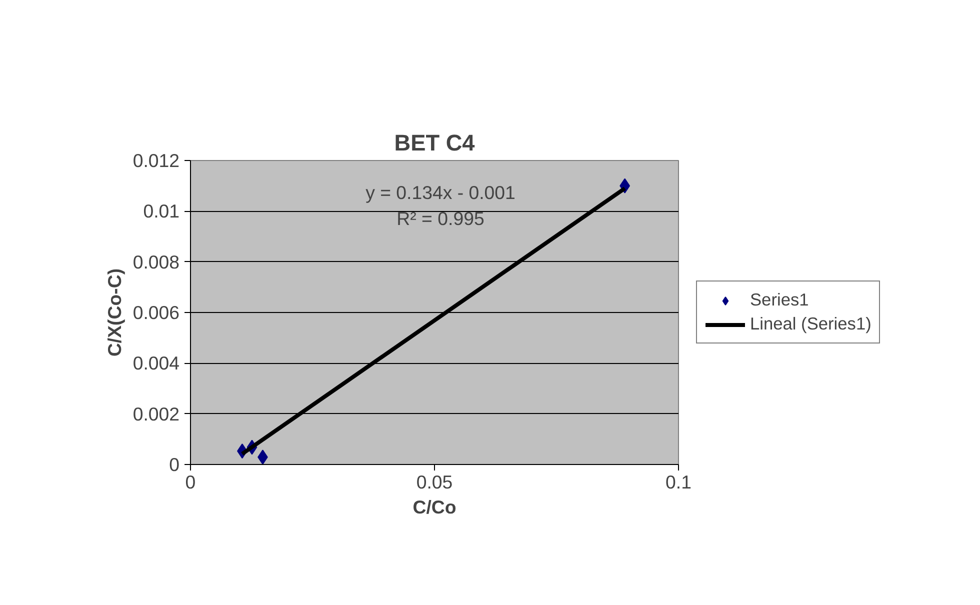 The height and width of the screenshot is (605, 980). Describe the element at coordinates (263, 457) in the screenshot. I see `point` at that location.